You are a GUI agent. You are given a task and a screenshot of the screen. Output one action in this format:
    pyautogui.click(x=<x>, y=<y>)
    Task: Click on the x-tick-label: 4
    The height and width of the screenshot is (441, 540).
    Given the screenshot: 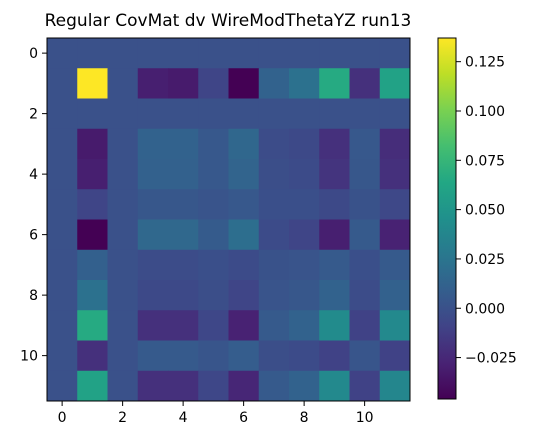 What is the action you would take?
    pyautogui.click(x=183, y=418)
    